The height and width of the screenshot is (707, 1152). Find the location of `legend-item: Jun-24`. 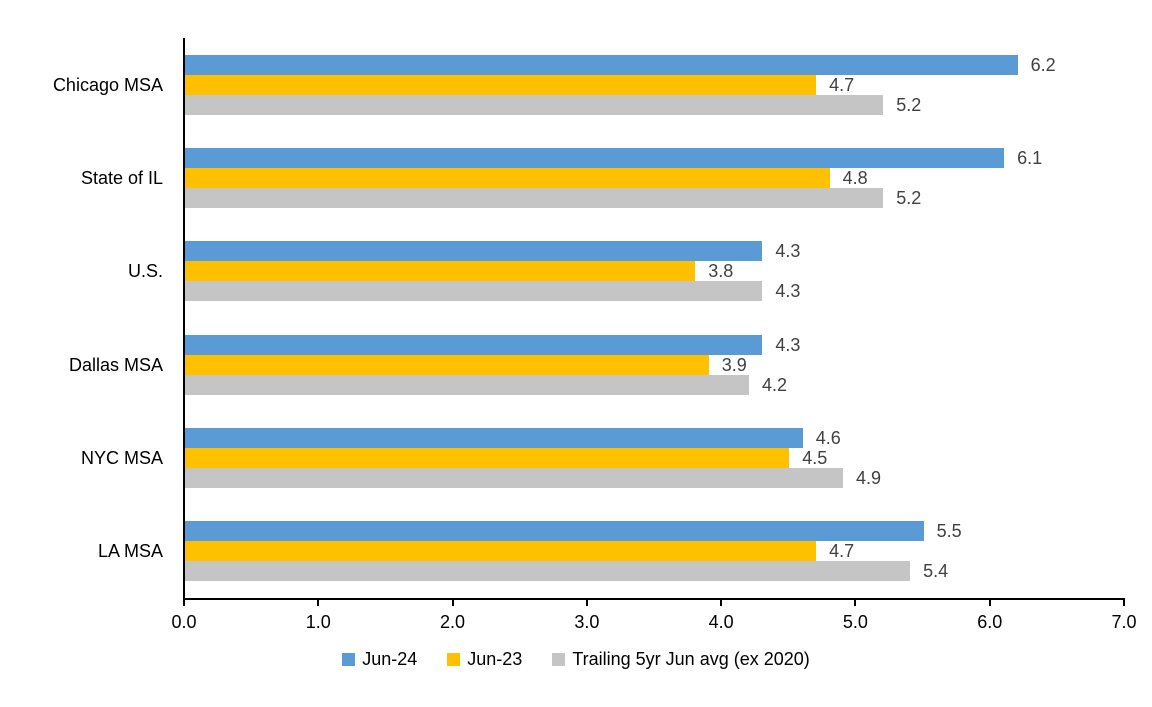

legend-item: Jun-24 is located at coordinates (379, 659).